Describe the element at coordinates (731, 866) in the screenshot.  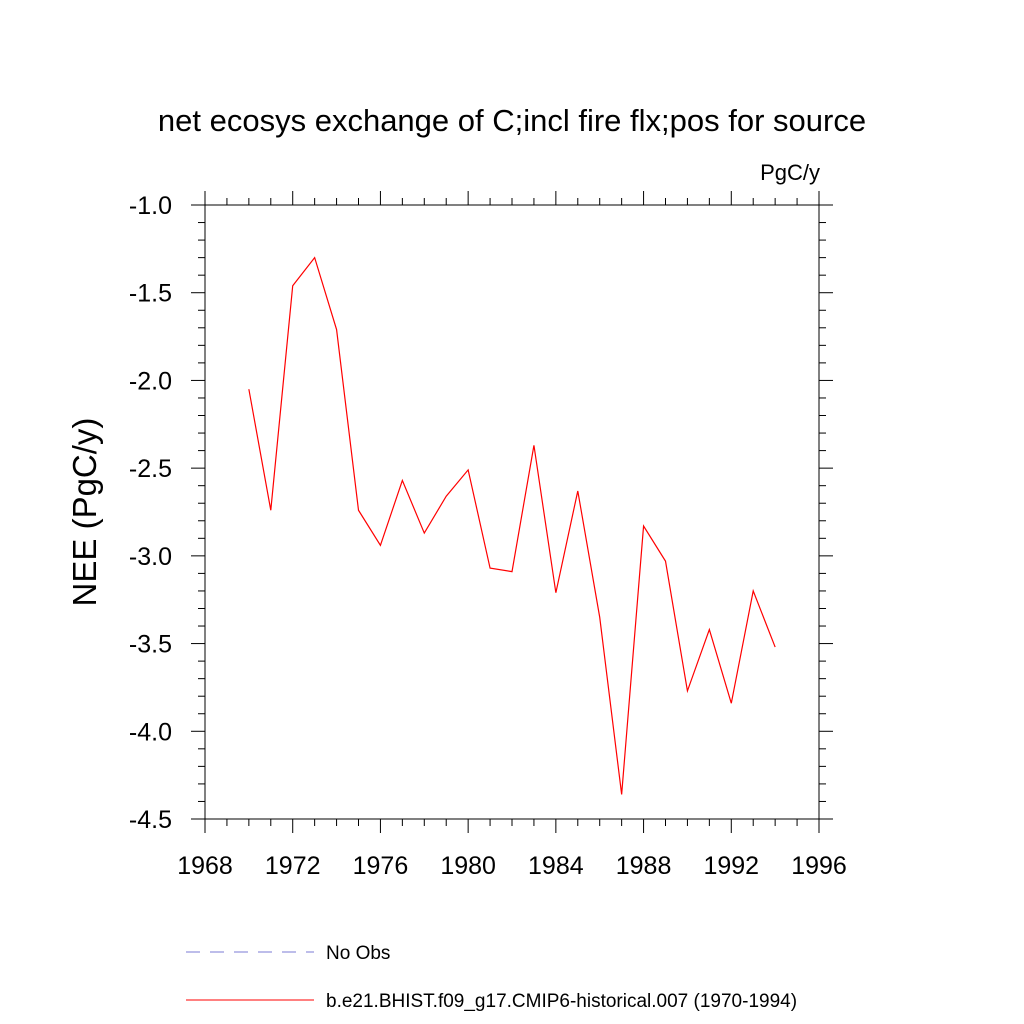
I see `x-tick-label: 1992` at that location.